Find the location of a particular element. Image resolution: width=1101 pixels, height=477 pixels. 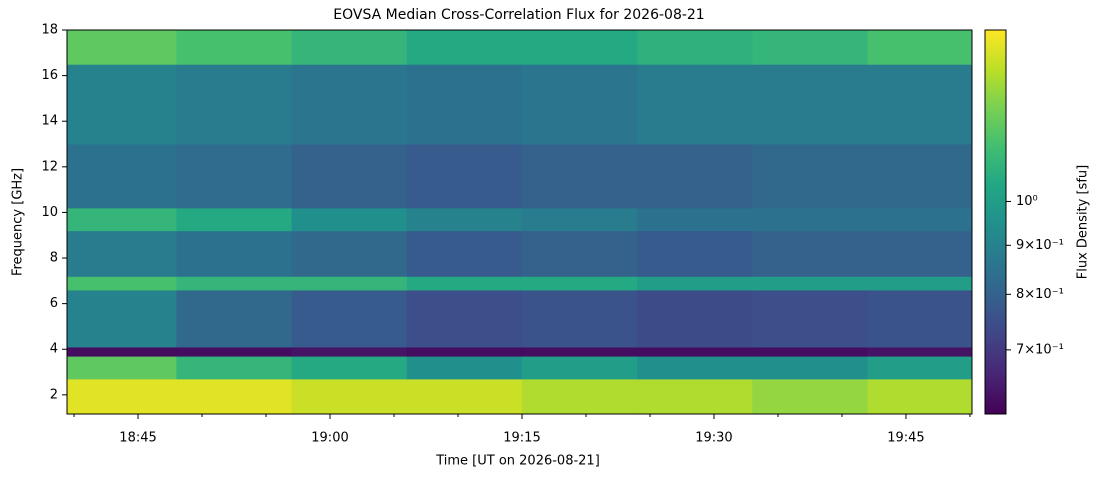

x-tick-label: 19:15 is located at coordinates (521, 438).